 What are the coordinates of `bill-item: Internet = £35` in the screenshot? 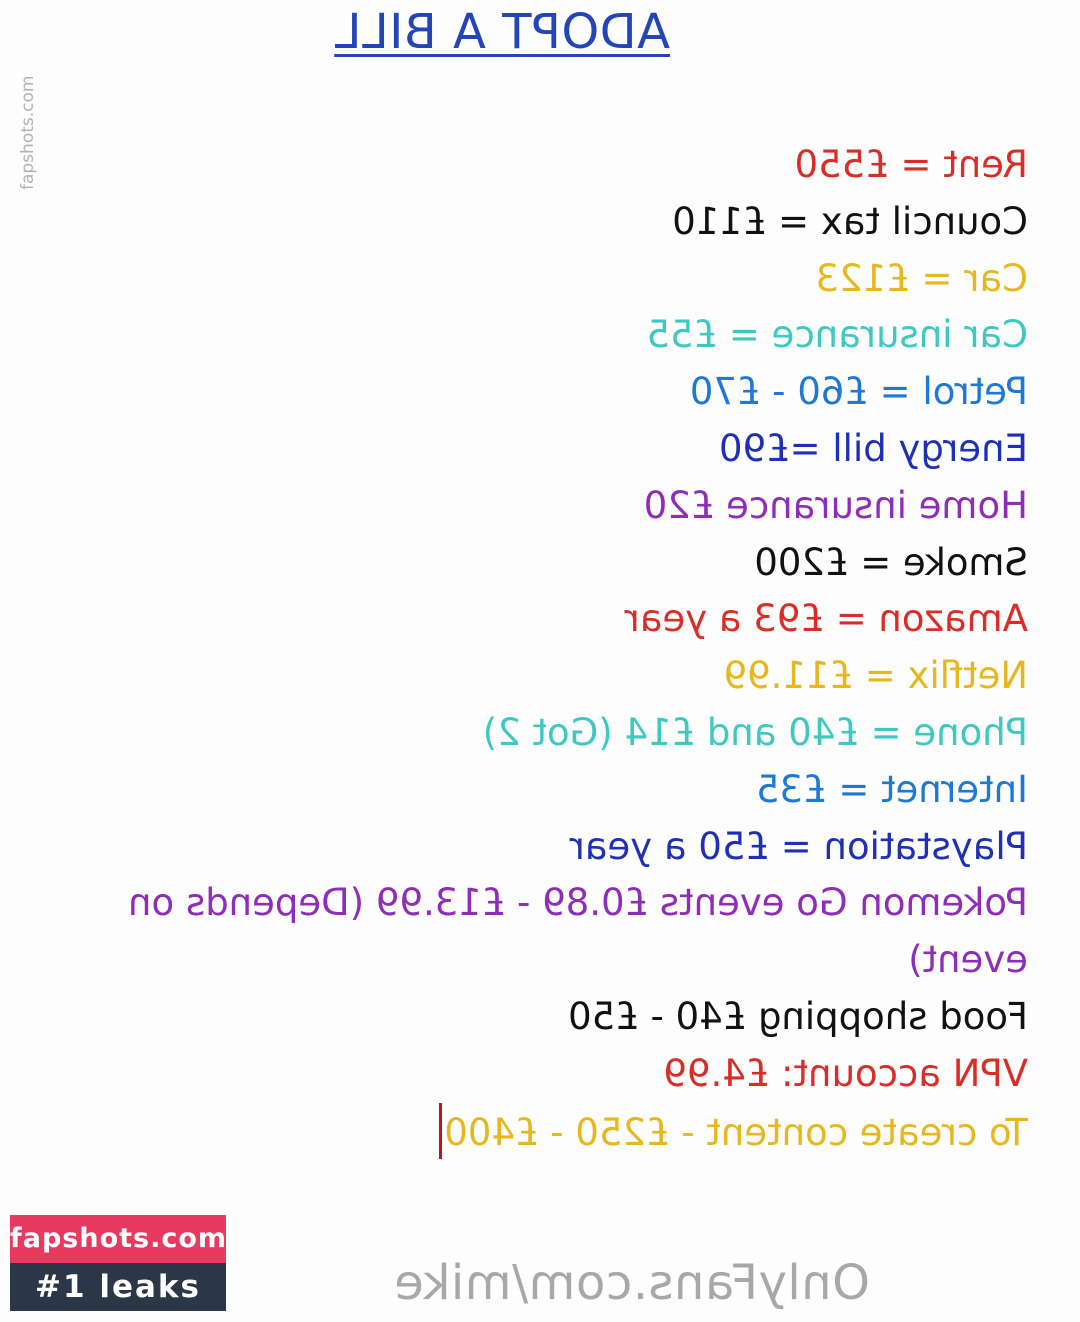 It's located at (563, 790).